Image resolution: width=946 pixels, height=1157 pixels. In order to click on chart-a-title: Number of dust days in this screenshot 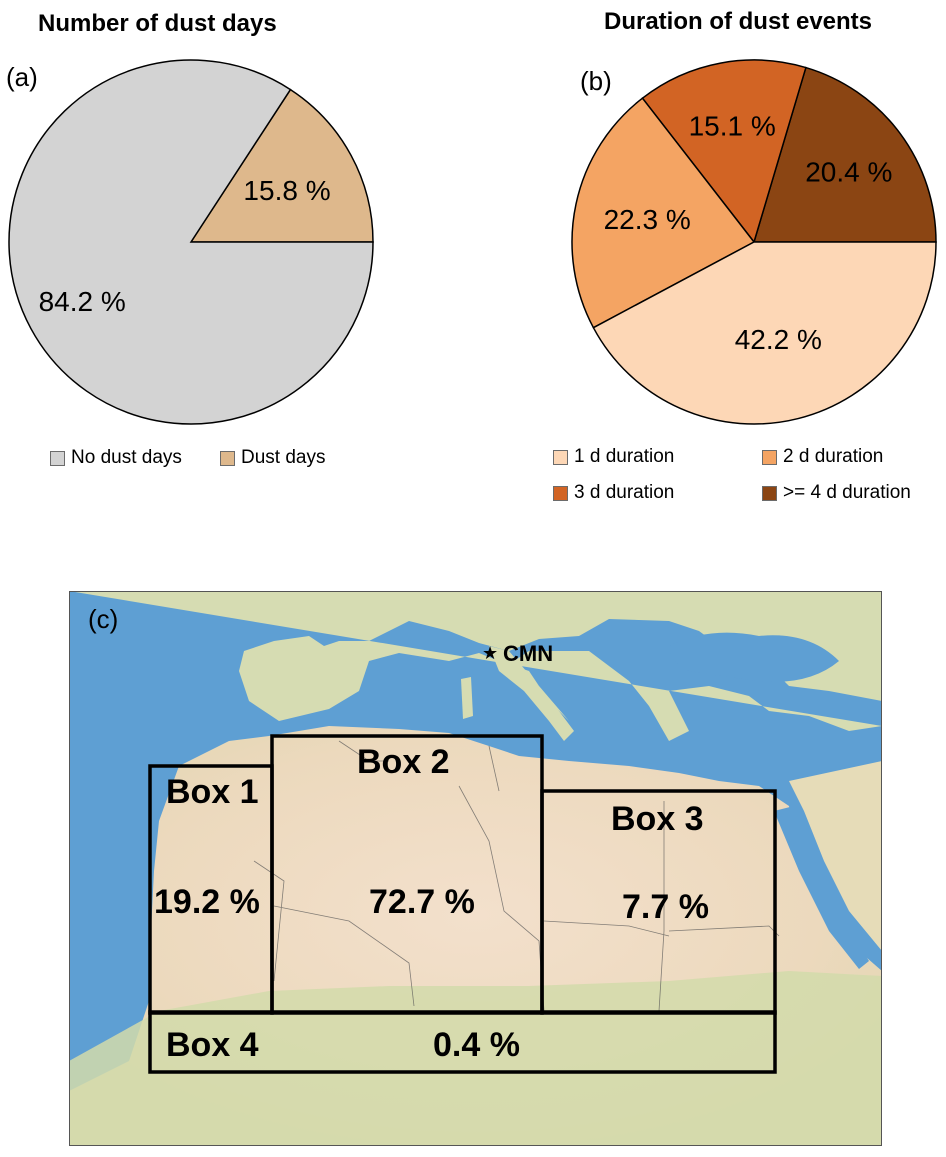, I will do `click(157, 23)`.